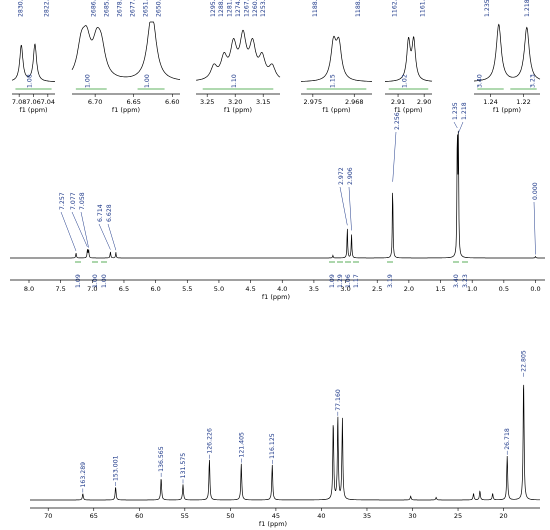  I want to click on inset-peak-label: 1161.54, so click(423, 8).